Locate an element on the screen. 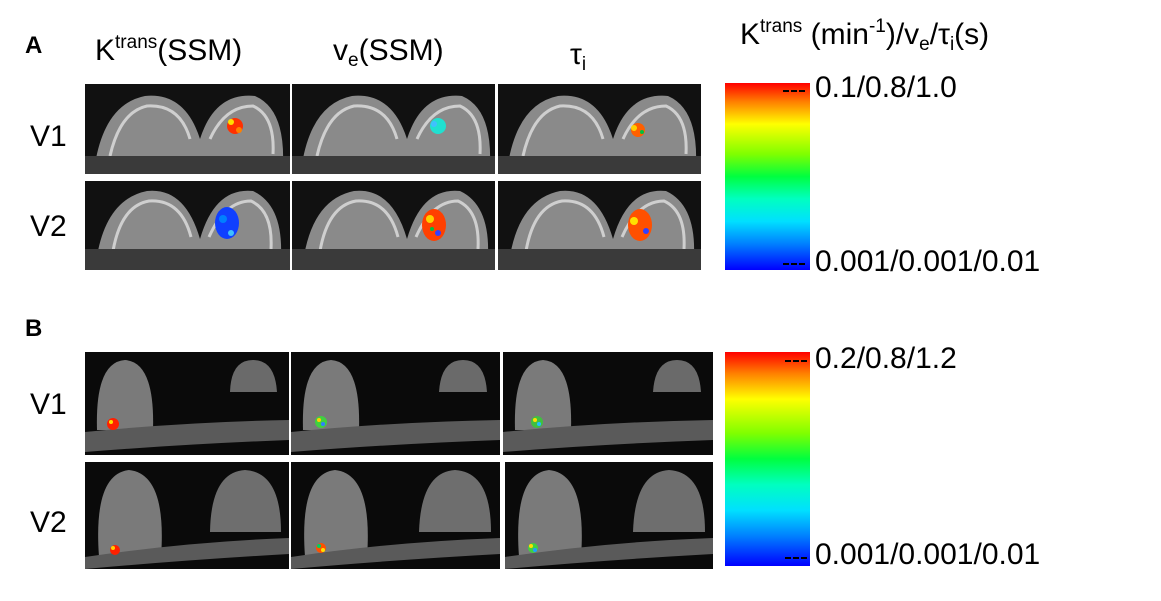 The width and height of the screenshot is (1161, 601). panel-b-colorbar-max-label: 0.2/0.8/1.2 is located at coordinates (886, 358).